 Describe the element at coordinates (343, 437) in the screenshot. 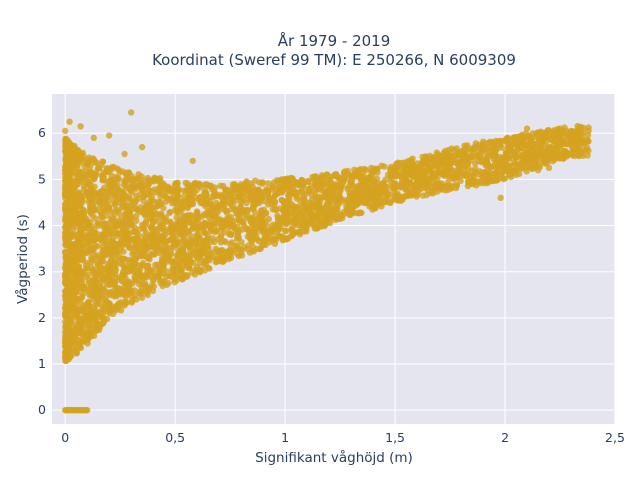

I see `x-axis-ticks: 0 0,5 1 1,5 2 2,5` at that location.